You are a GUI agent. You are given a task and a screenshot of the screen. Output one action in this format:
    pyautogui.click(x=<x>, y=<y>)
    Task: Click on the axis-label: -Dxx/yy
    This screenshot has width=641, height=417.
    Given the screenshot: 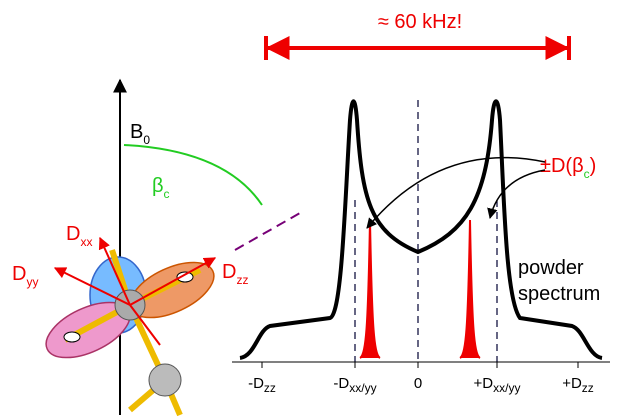 What is the action you would take?
    pyautogui.click(x=354, y=385)
    